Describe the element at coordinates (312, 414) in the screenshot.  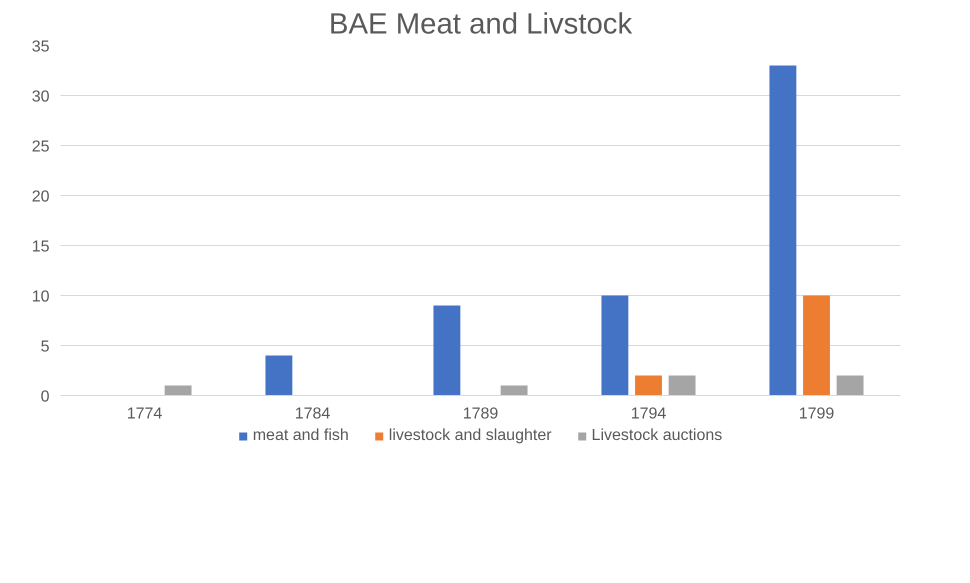
I see `x-tick-label: 1784` at that location.